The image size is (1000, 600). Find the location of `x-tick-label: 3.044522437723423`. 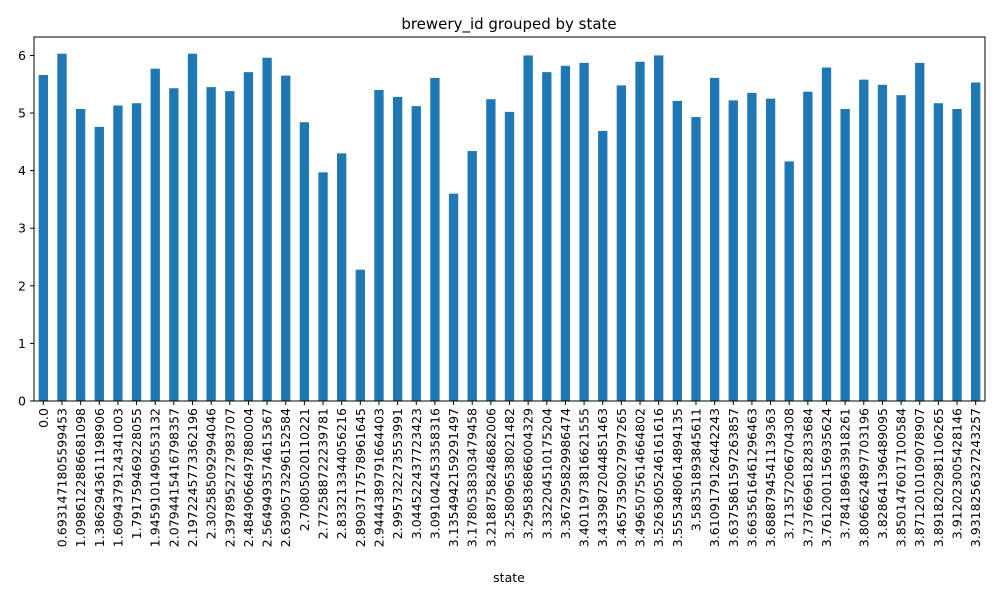

x-tick-label: 3.044522437723423 is located at coordinates (416, 473).